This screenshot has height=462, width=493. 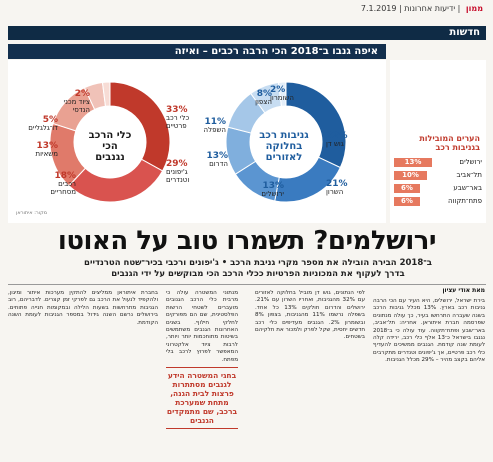 What do you see at coordinates (282, 98) in the screenshot?
I see `right-donut-label-text-6-0: השומרון` at bounding box center [282, 98].